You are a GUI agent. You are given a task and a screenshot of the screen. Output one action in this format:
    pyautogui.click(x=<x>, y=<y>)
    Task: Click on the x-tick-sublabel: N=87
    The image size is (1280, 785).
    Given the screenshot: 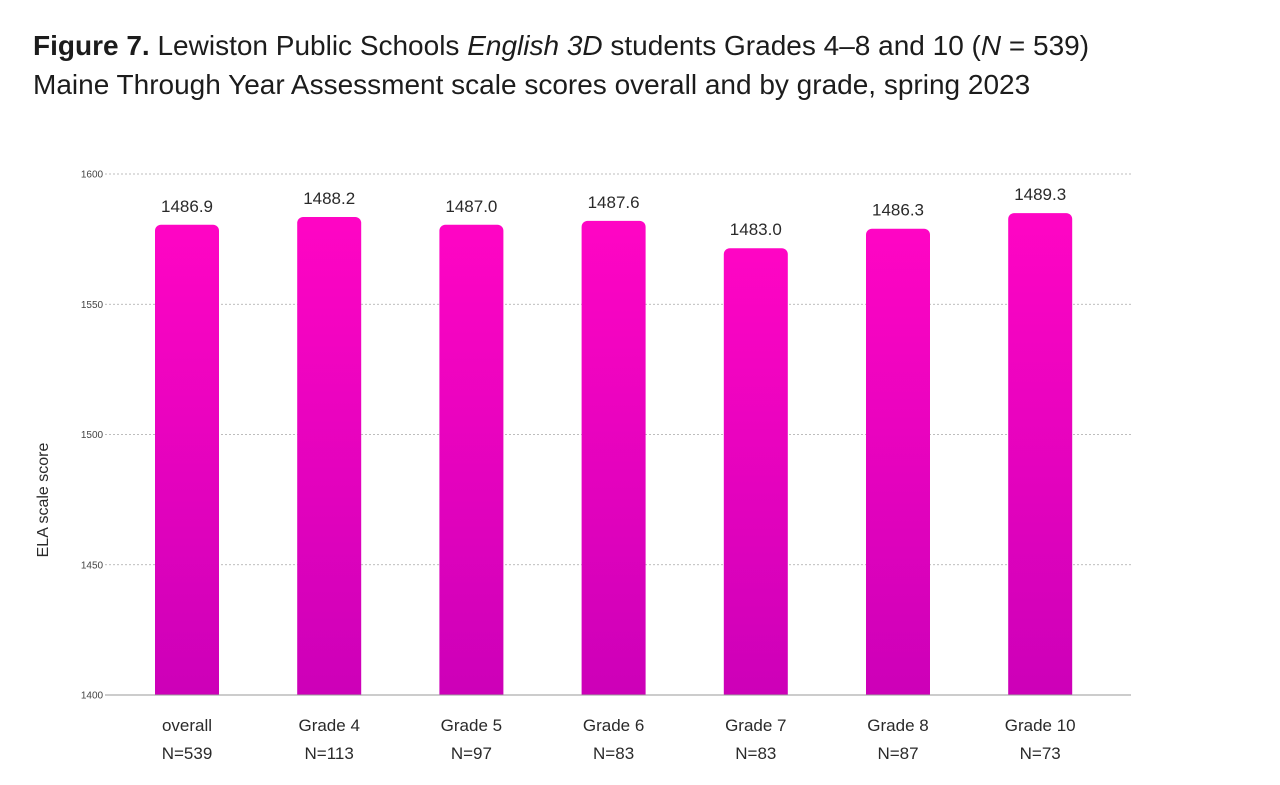 What is the action you would take?
    pyautogui.click(x=897, y=753)
    